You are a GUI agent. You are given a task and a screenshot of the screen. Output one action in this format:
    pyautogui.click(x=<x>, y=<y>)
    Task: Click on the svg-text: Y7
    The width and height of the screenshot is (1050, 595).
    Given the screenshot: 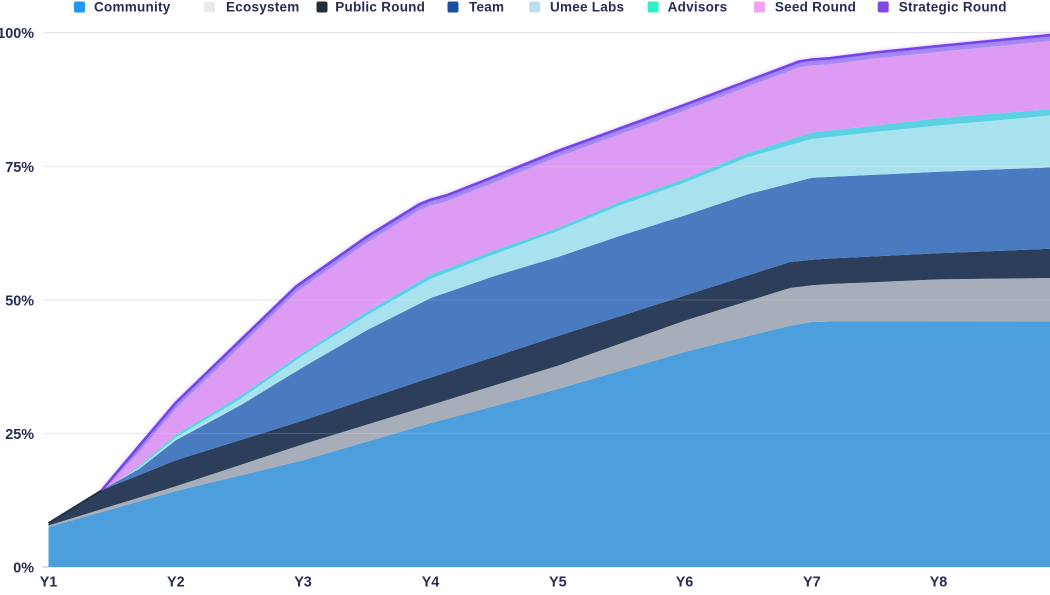 What is the action you would take?
    pyautogui.click(x=812, y=583)
    